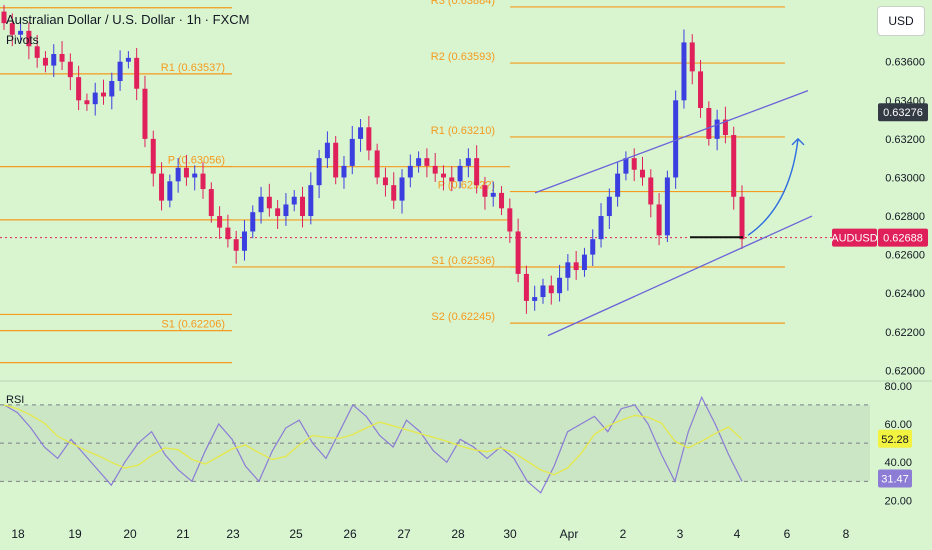  What do you see at coordinates (373, 440) in the screenshot?
I see `rsi-ma-line` at bounding box center [373, 440].